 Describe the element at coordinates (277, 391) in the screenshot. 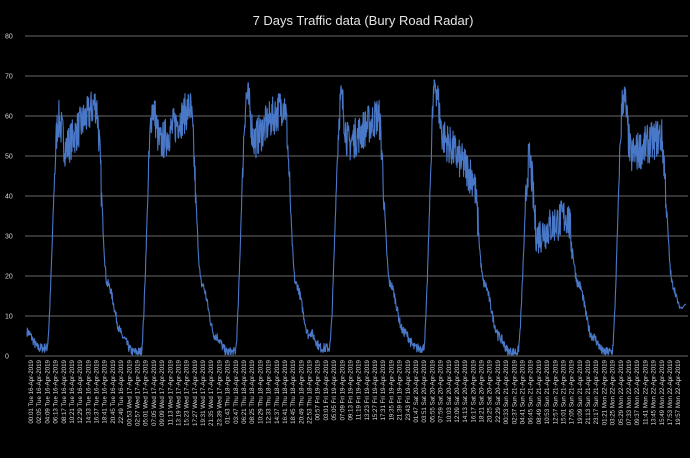

I see `x-tick-label: 14:37 Thu 18-Apr-2019` at that location.